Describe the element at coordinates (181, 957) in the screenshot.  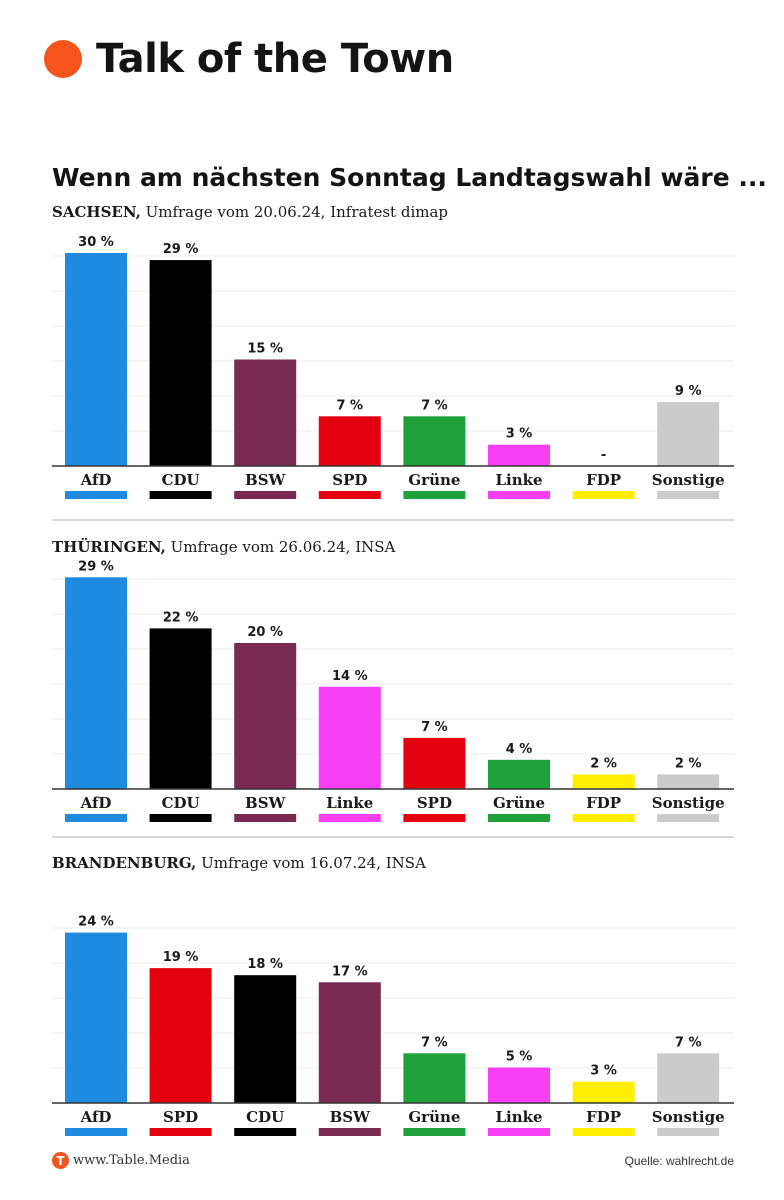
I see `data-label: 19 %` at that location.